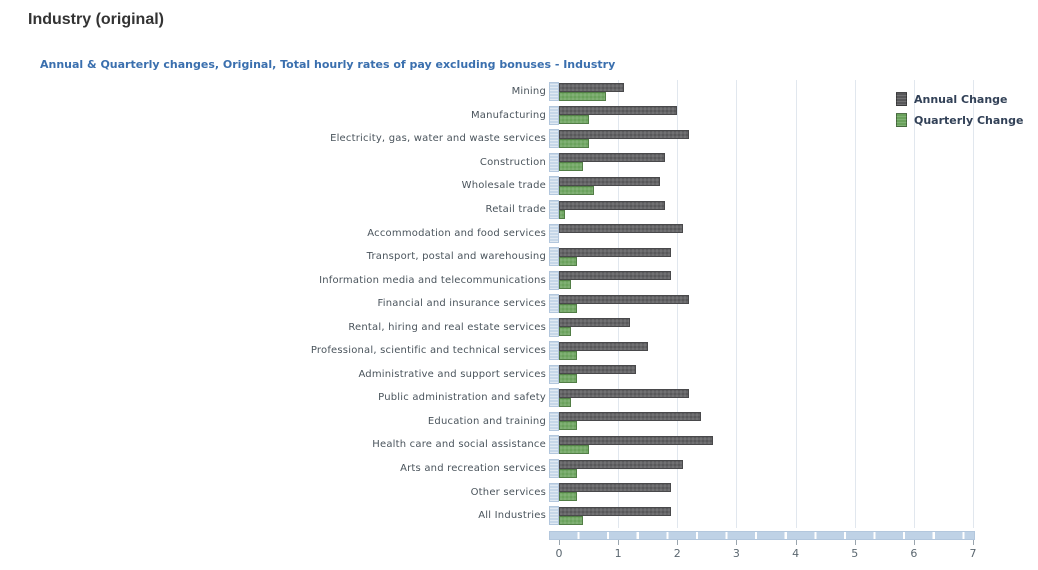  I want to click on axis-tick, so click(678, 542).